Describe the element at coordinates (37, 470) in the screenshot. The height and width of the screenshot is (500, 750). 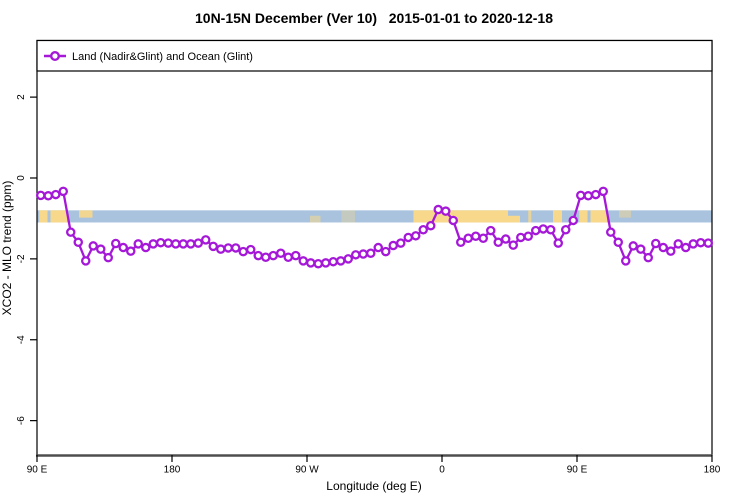
I see `x-tick-label: 90 E` at that location.